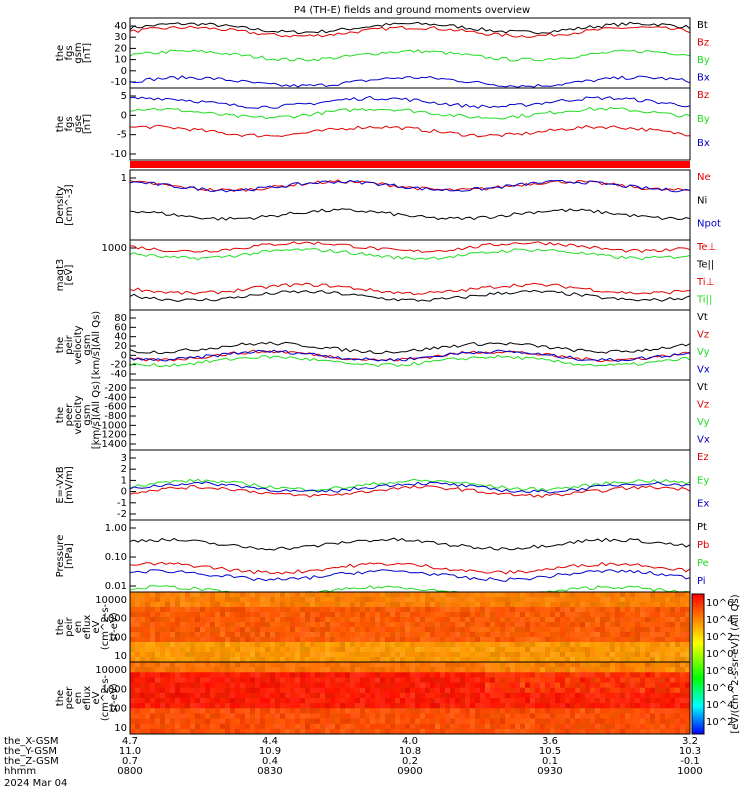 Image resolution: width=750 pixels, height=800 pixels. Describe the element at coordinates (410, 124) in the screenshot. I see `panel-frame` at that location.